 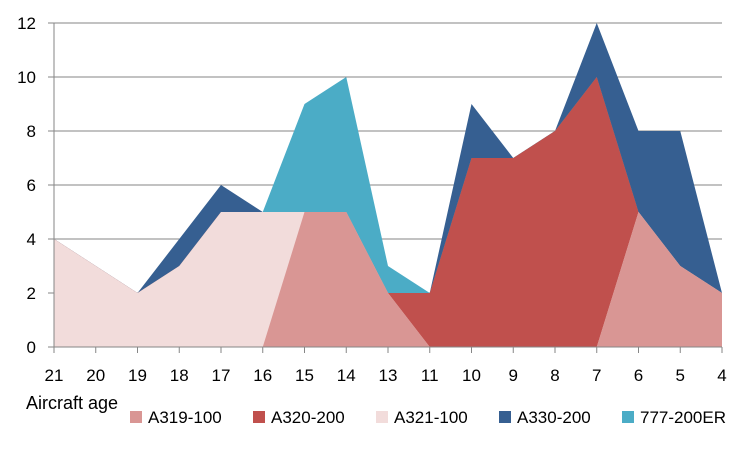 I want to click on x-tick-label: 15, so click(x=304, y=375).